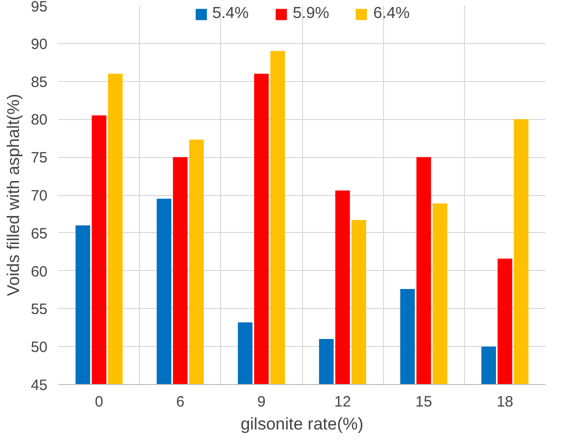 The image size is (585, 446). What do you see at coordinates (180, 402) in the screenshot?
I see `x-tick-label: 6` at bounding box center [180, 402].